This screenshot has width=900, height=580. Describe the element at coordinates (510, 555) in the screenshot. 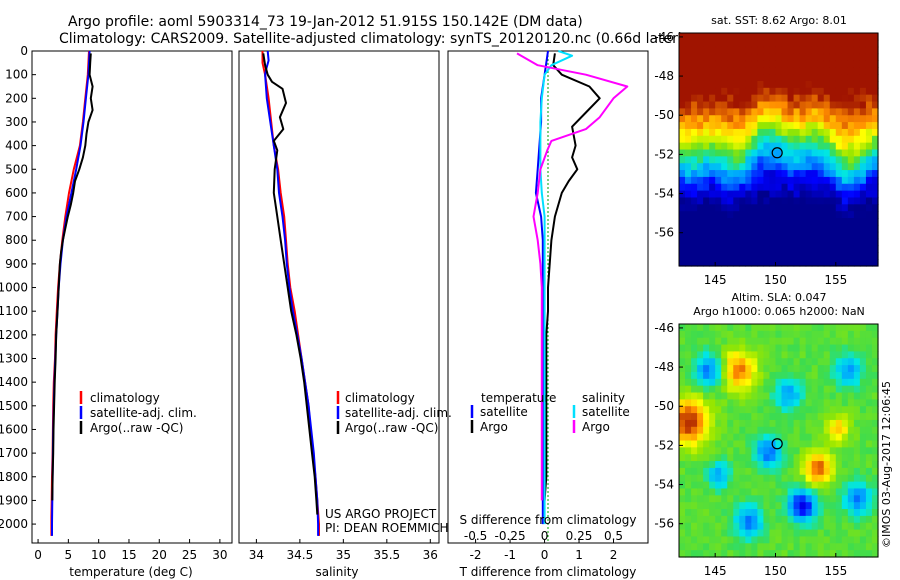

I see `x-tick-label: -1` at that location.